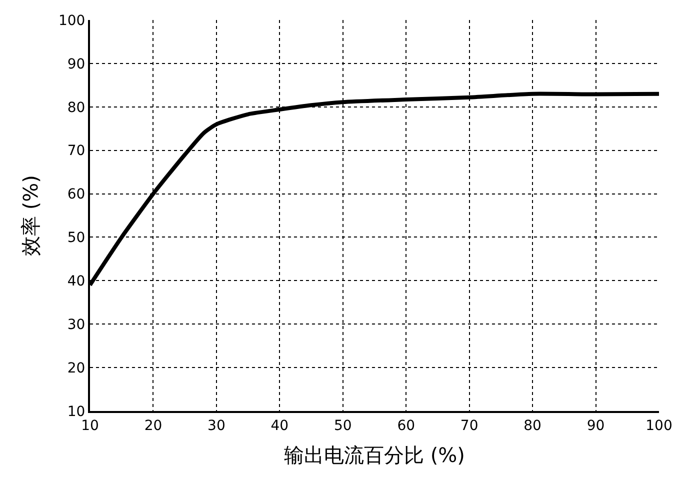  I want to click on x-tick-label: 100, so click(659, 426).